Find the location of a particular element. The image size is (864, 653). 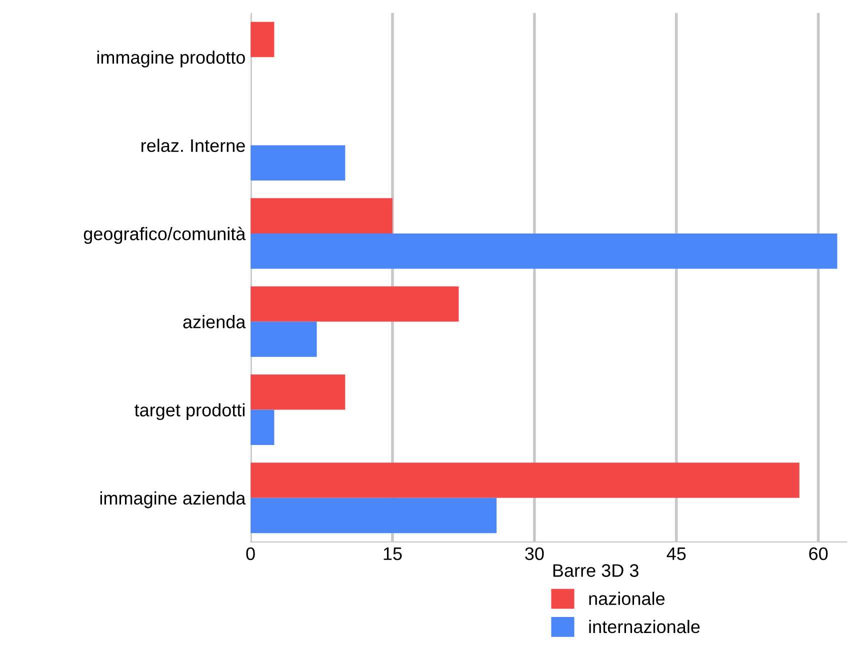

legend-label: nazionale is located at coordinates (627, 599).